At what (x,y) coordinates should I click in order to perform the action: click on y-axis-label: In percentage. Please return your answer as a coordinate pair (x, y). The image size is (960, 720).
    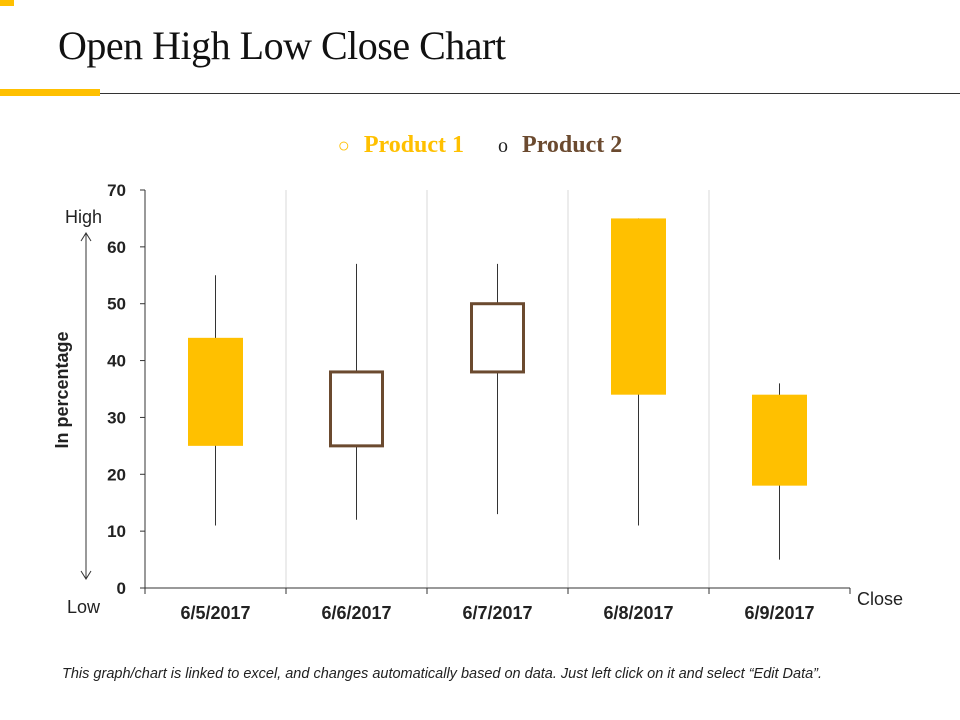
    Looking at the image, I should click on (62, 389).